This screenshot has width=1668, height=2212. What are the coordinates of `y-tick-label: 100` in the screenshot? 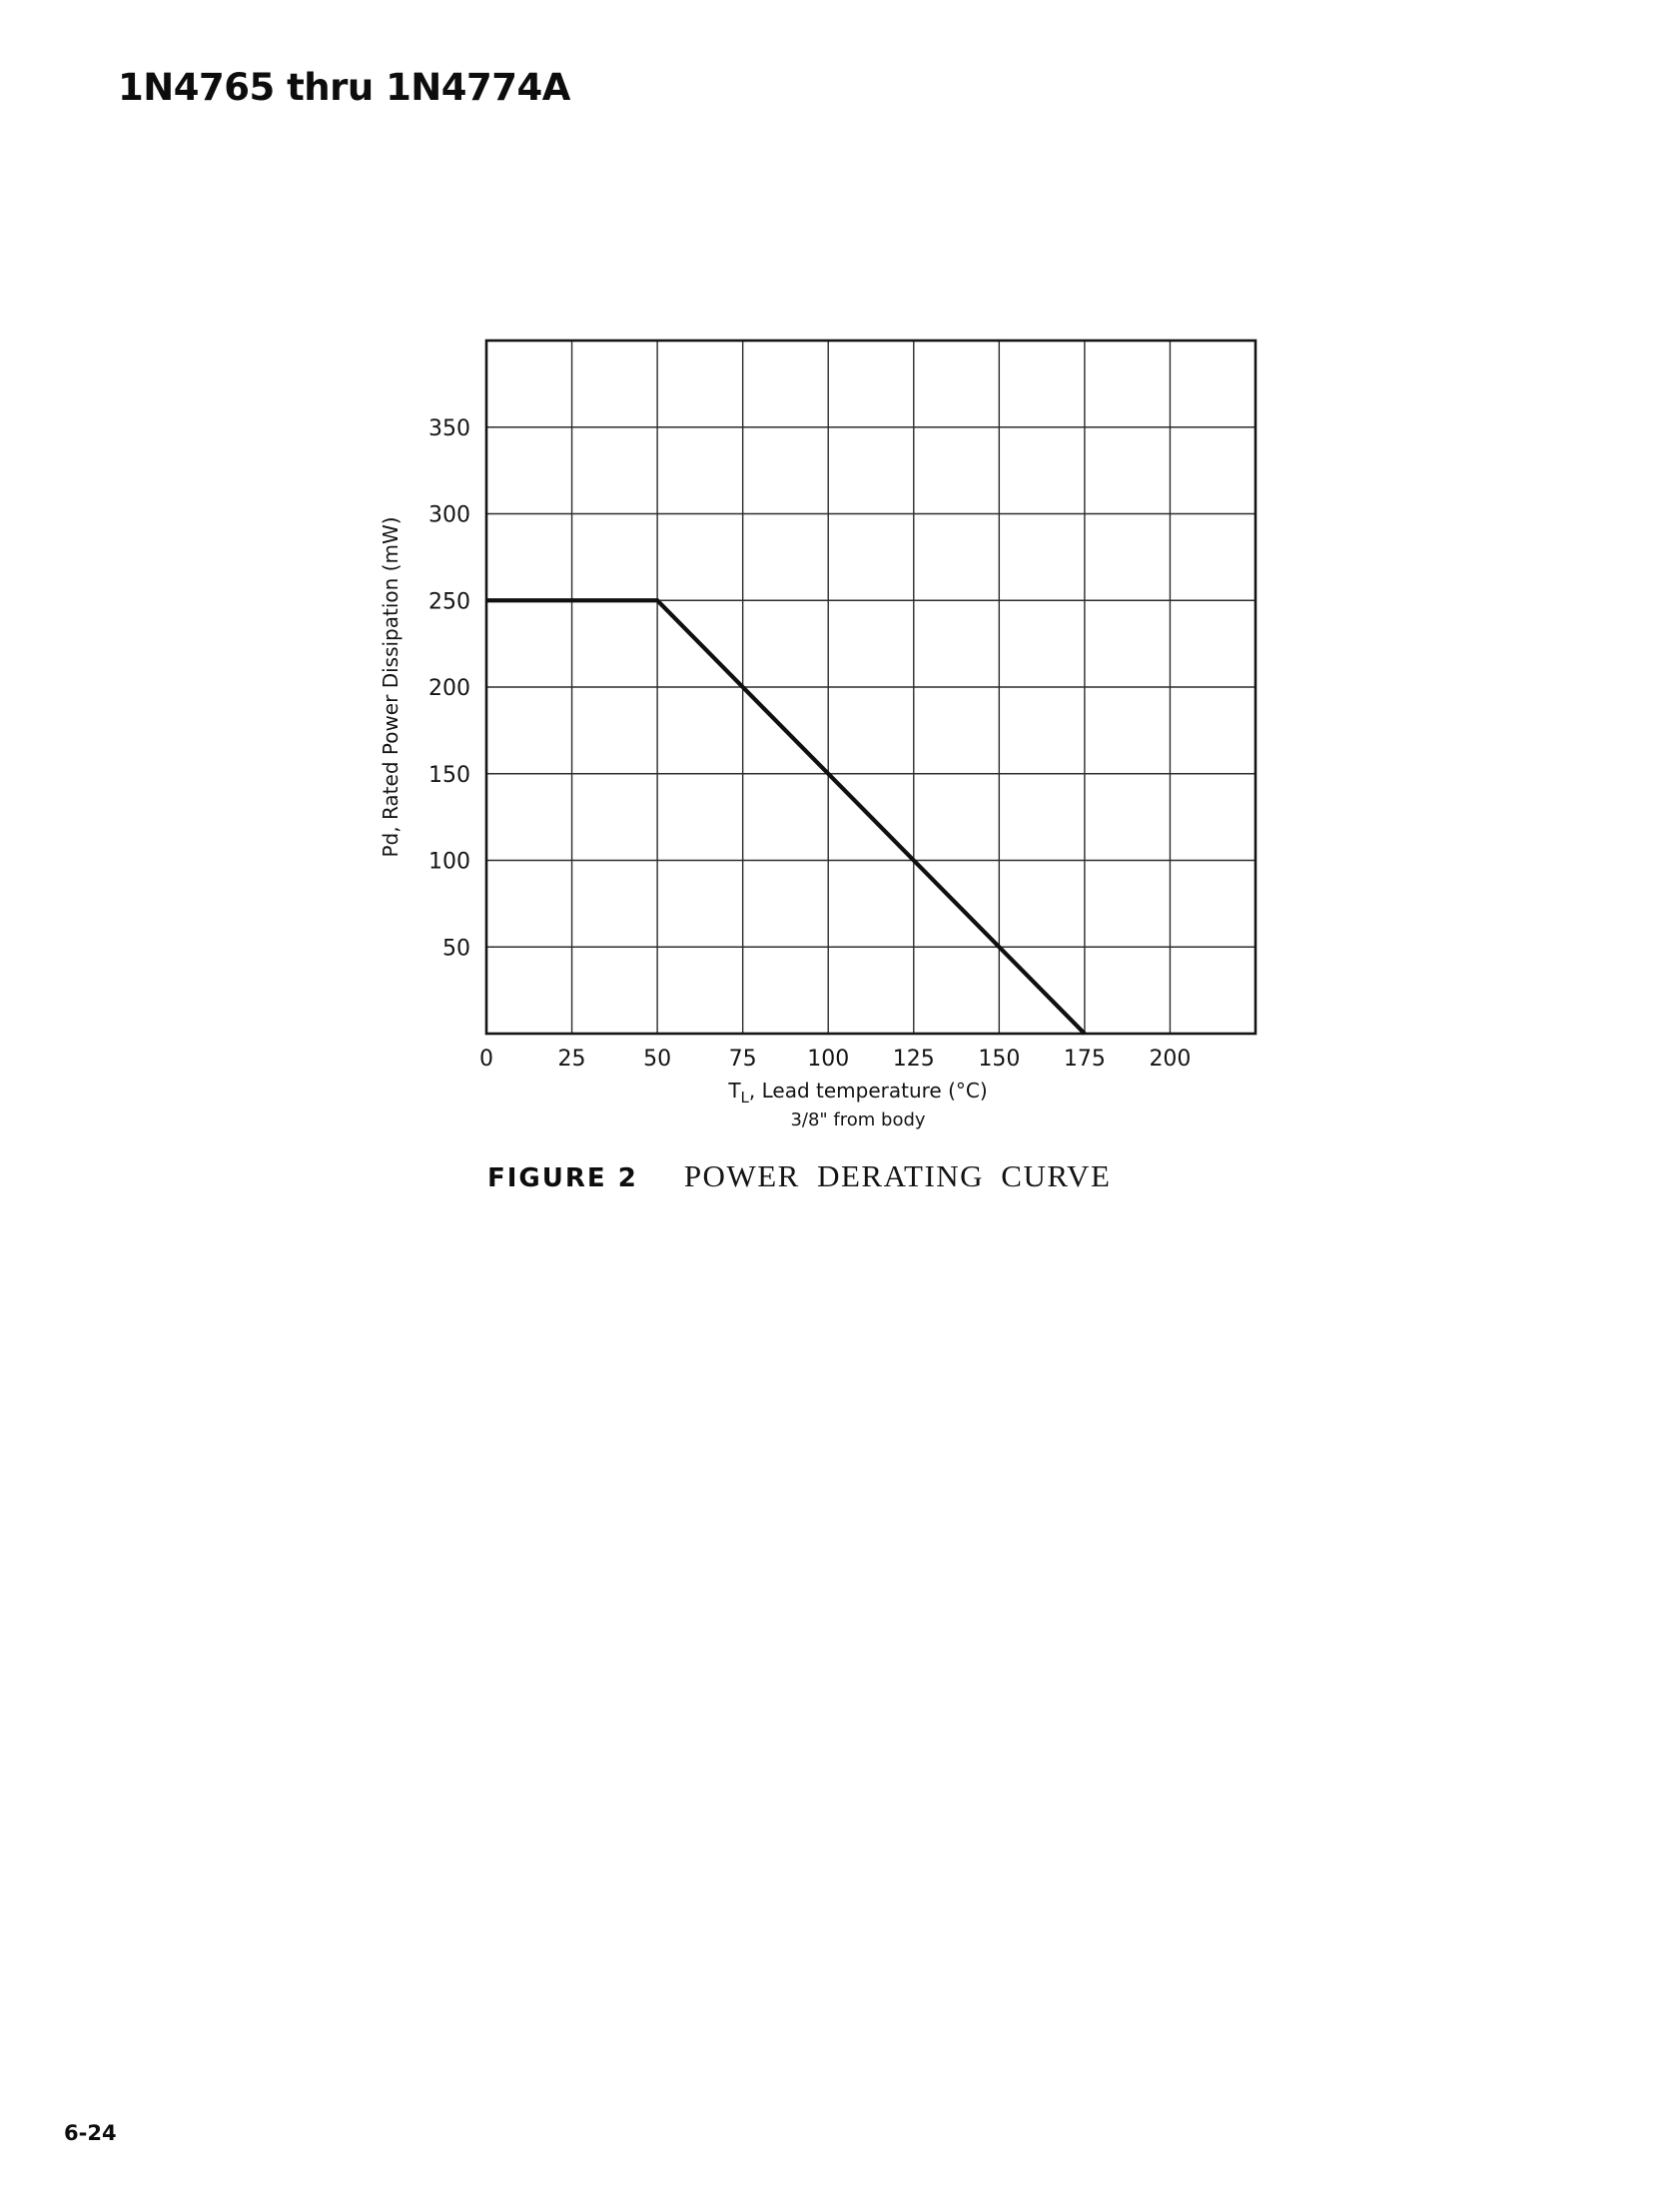 It's located at (449, 862).